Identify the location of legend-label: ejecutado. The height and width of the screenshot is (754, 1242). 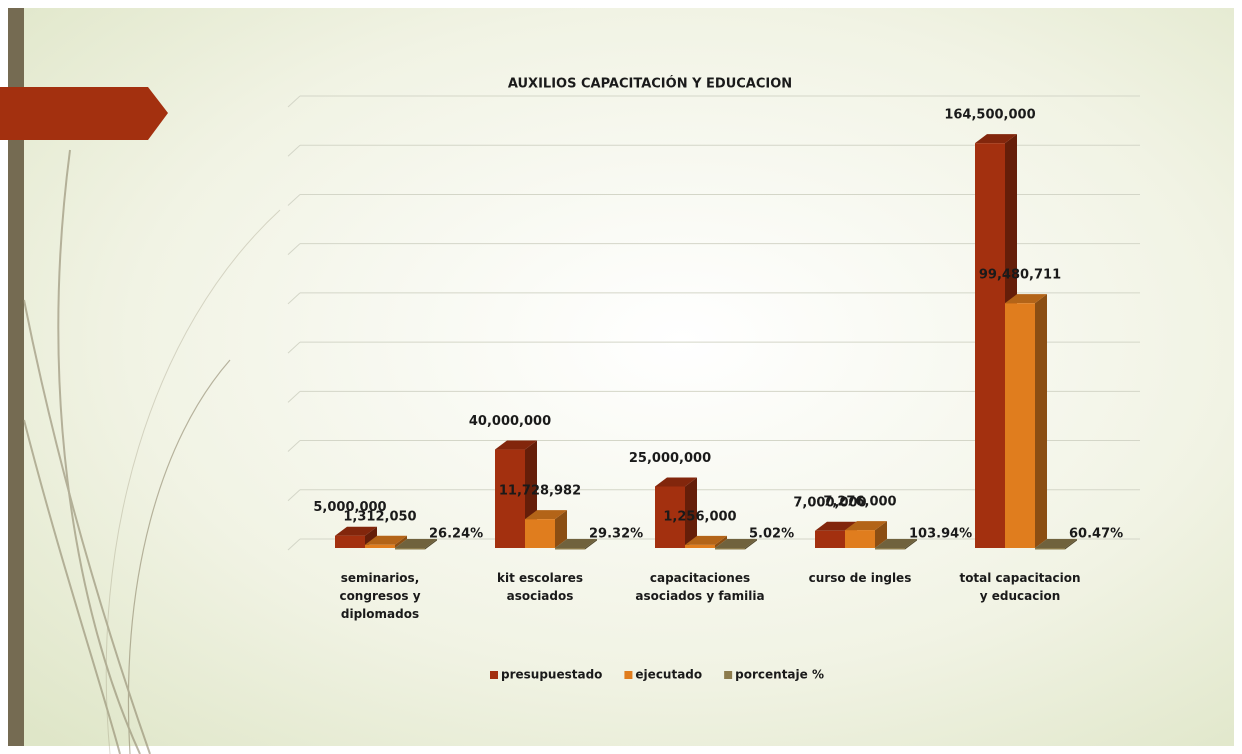
(668, 675).